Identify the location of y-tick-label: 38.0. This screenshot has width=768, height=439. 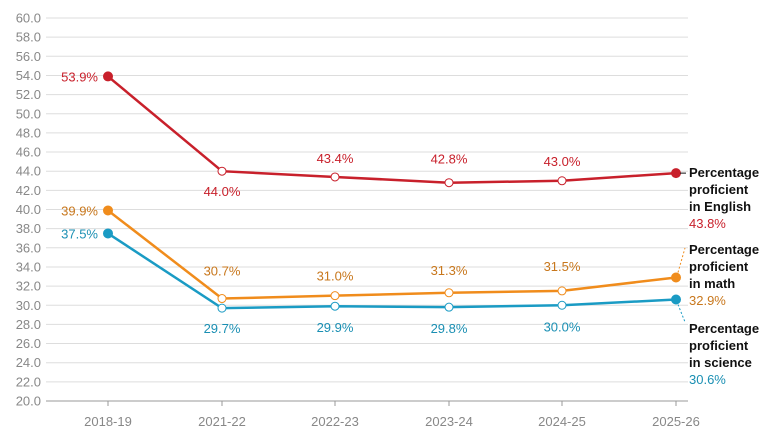
(28, 228).